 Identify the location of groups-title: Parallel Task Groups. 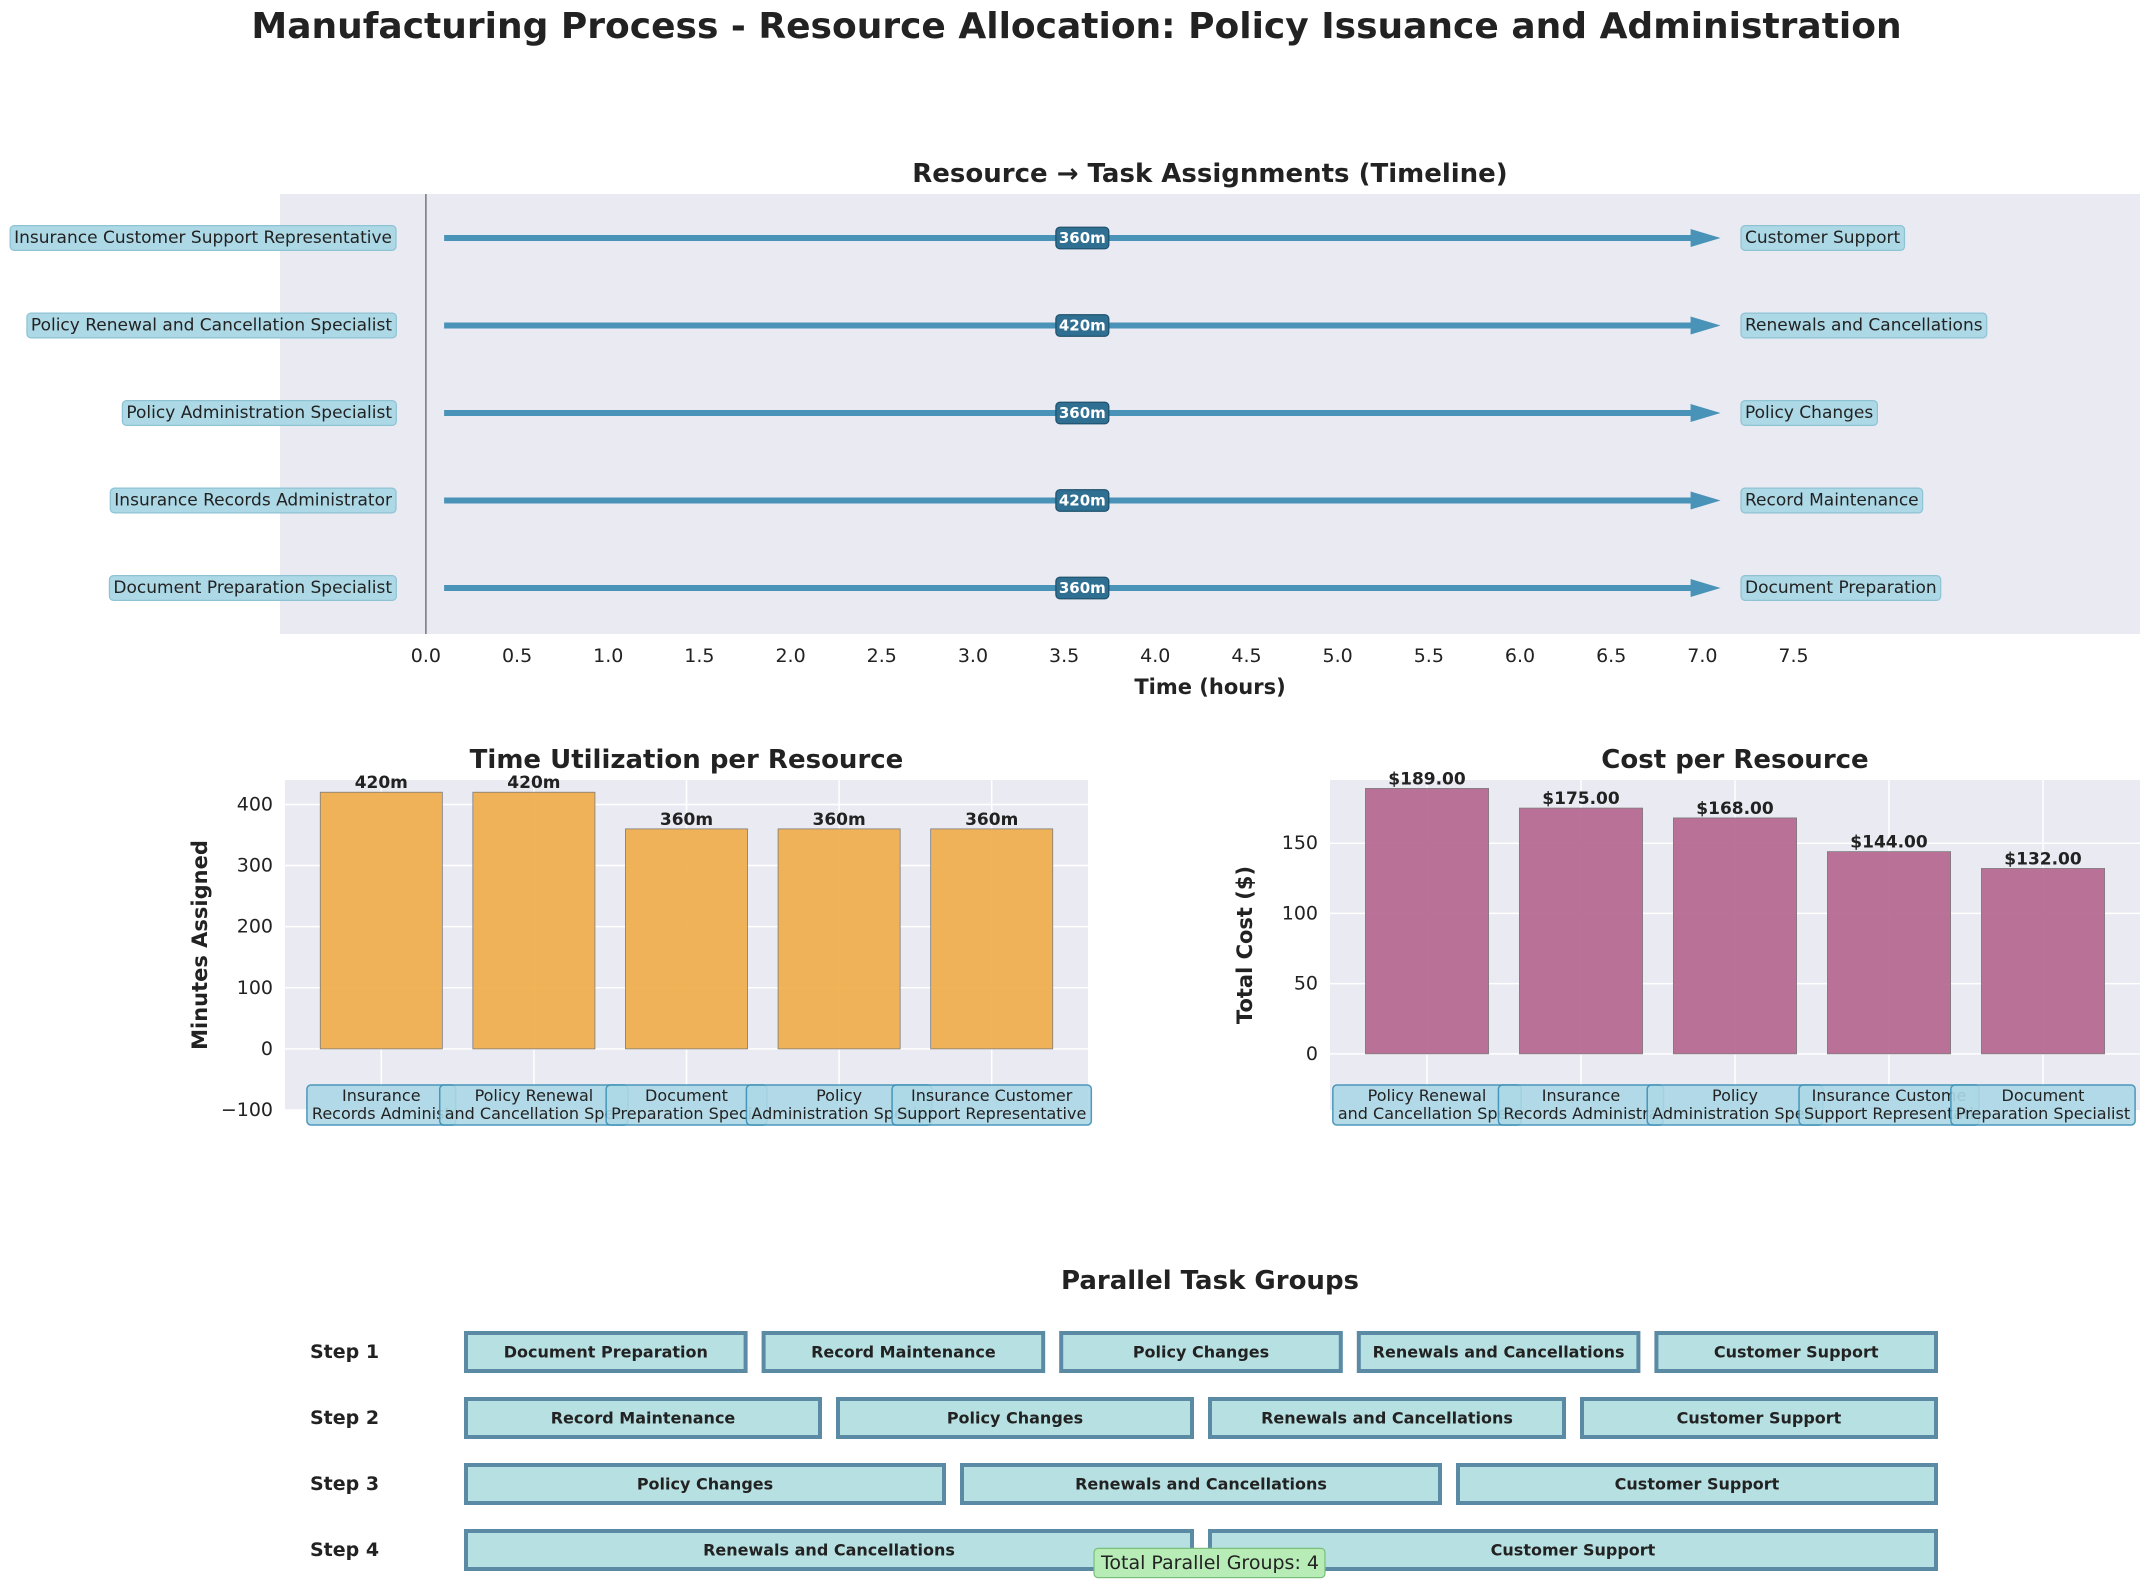
(1210, 1281).